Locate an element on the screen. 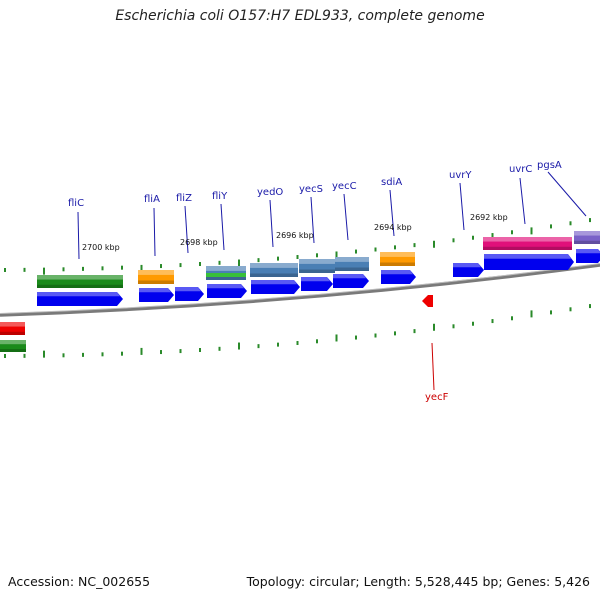 The width and height of the screenshot is (600, 600). genome-backbone is located at coordinates (300, 290).